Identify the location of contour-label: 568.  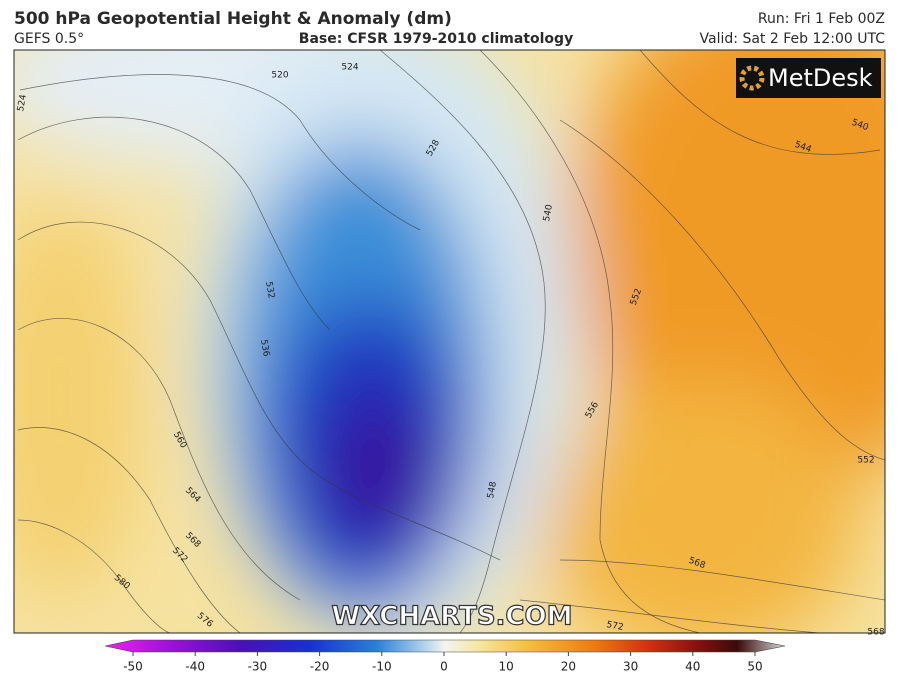
(875, 633).